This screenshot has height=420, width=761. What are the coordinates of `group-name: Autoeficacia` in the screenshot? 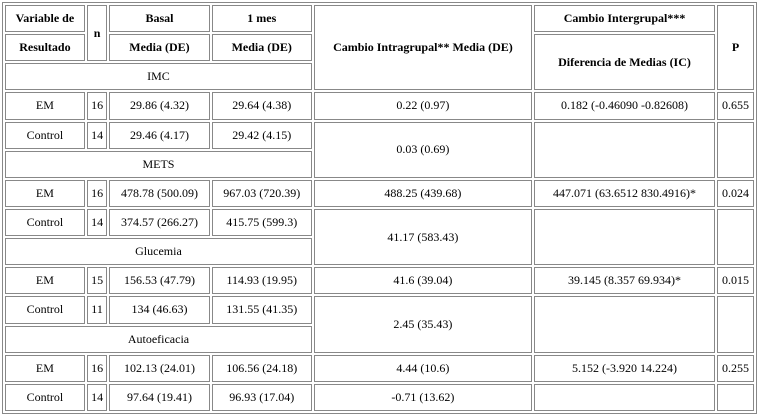 It's located at (158, 339).